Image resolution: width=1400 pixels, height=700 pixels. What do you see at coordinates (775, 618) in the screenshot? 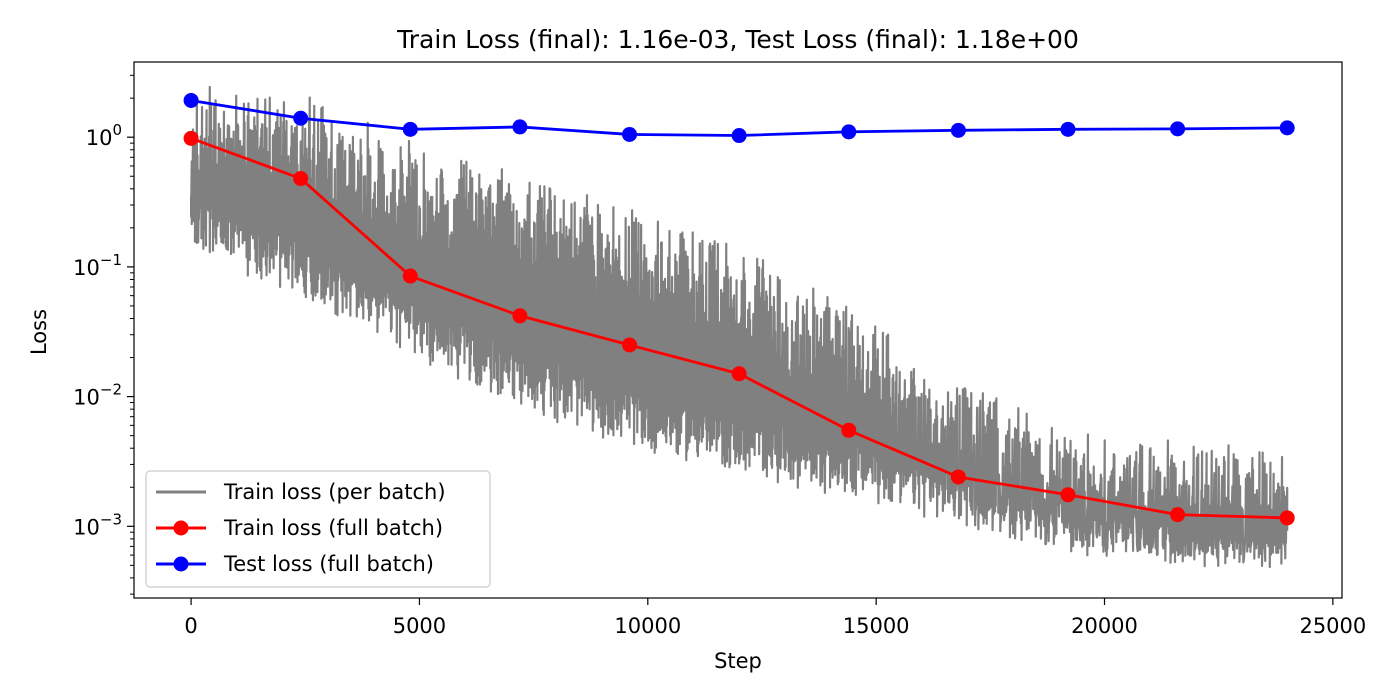
I see `x-axis: 0 5000 10000 15000 20000 25000` at bounding box center [775, 618].